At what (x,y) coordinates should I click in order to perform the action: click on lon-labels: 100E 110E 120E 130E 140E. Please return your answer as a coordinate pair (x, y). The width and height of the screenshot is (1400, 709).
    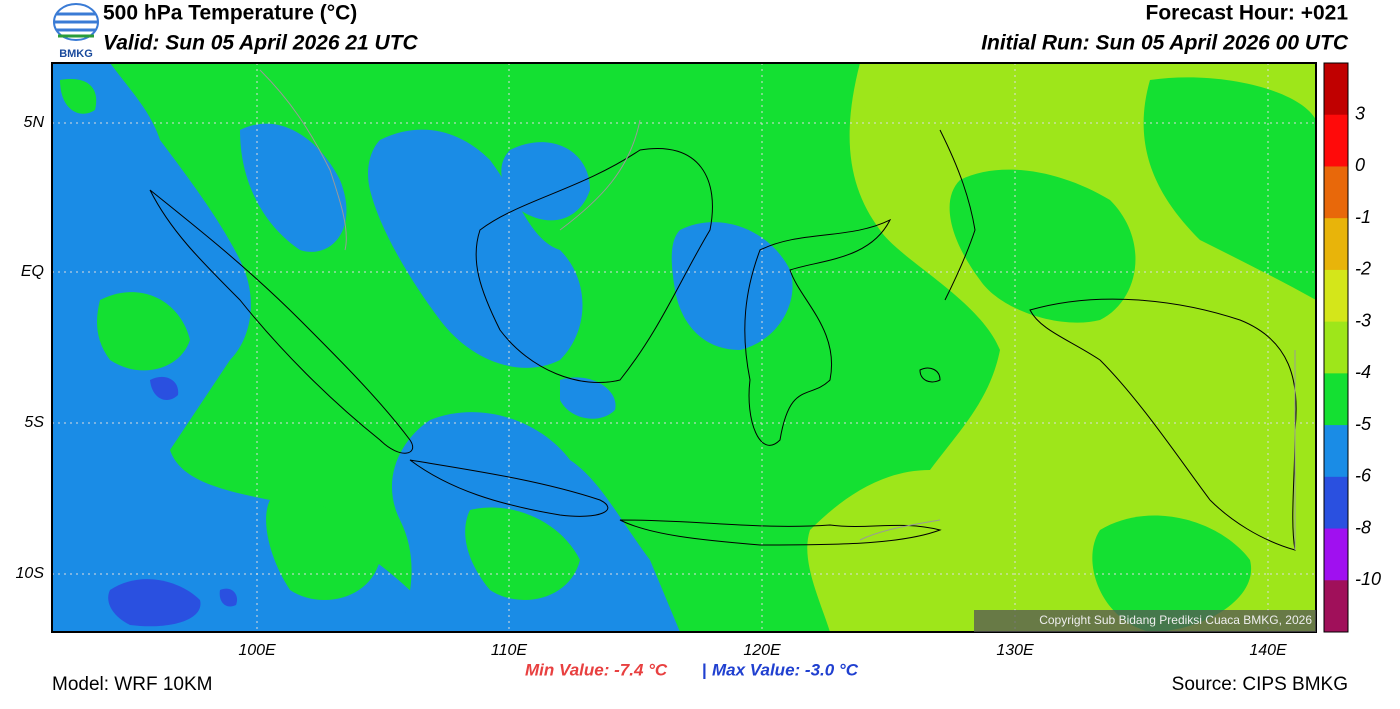
    Looking at the image, I should click on (762, 650).